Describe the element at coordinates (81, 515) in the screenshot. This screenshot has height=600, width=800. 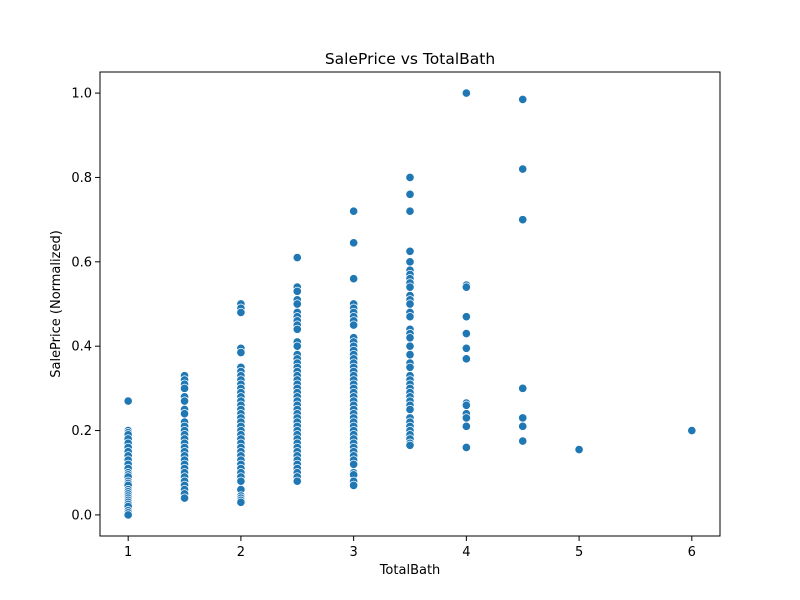
I see `y-tick-label: 0.0` at that location.